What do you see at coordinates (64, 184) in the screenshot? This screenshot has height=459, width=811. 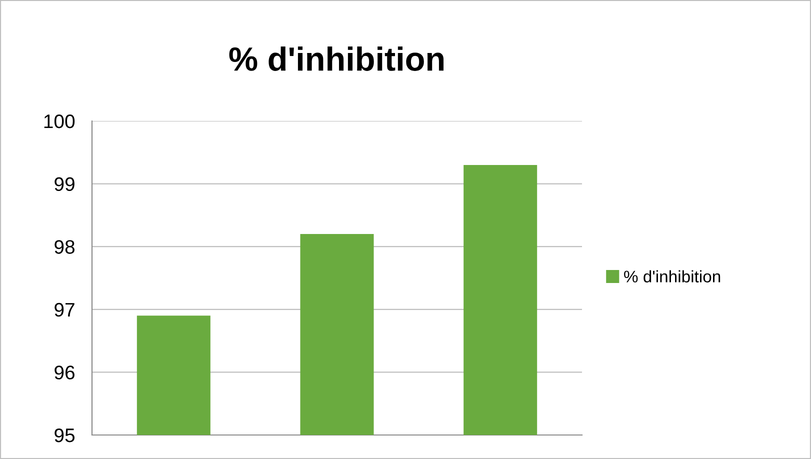 I see `y-tick-label: 99` at bounding box center [64, 184].